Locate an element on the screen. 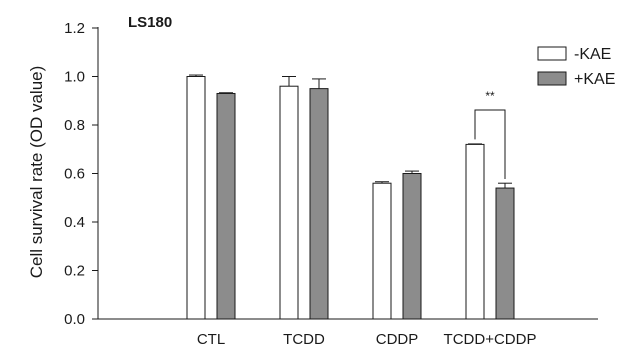  x-tick-label: TCDD is located at coordinates (304, 339).